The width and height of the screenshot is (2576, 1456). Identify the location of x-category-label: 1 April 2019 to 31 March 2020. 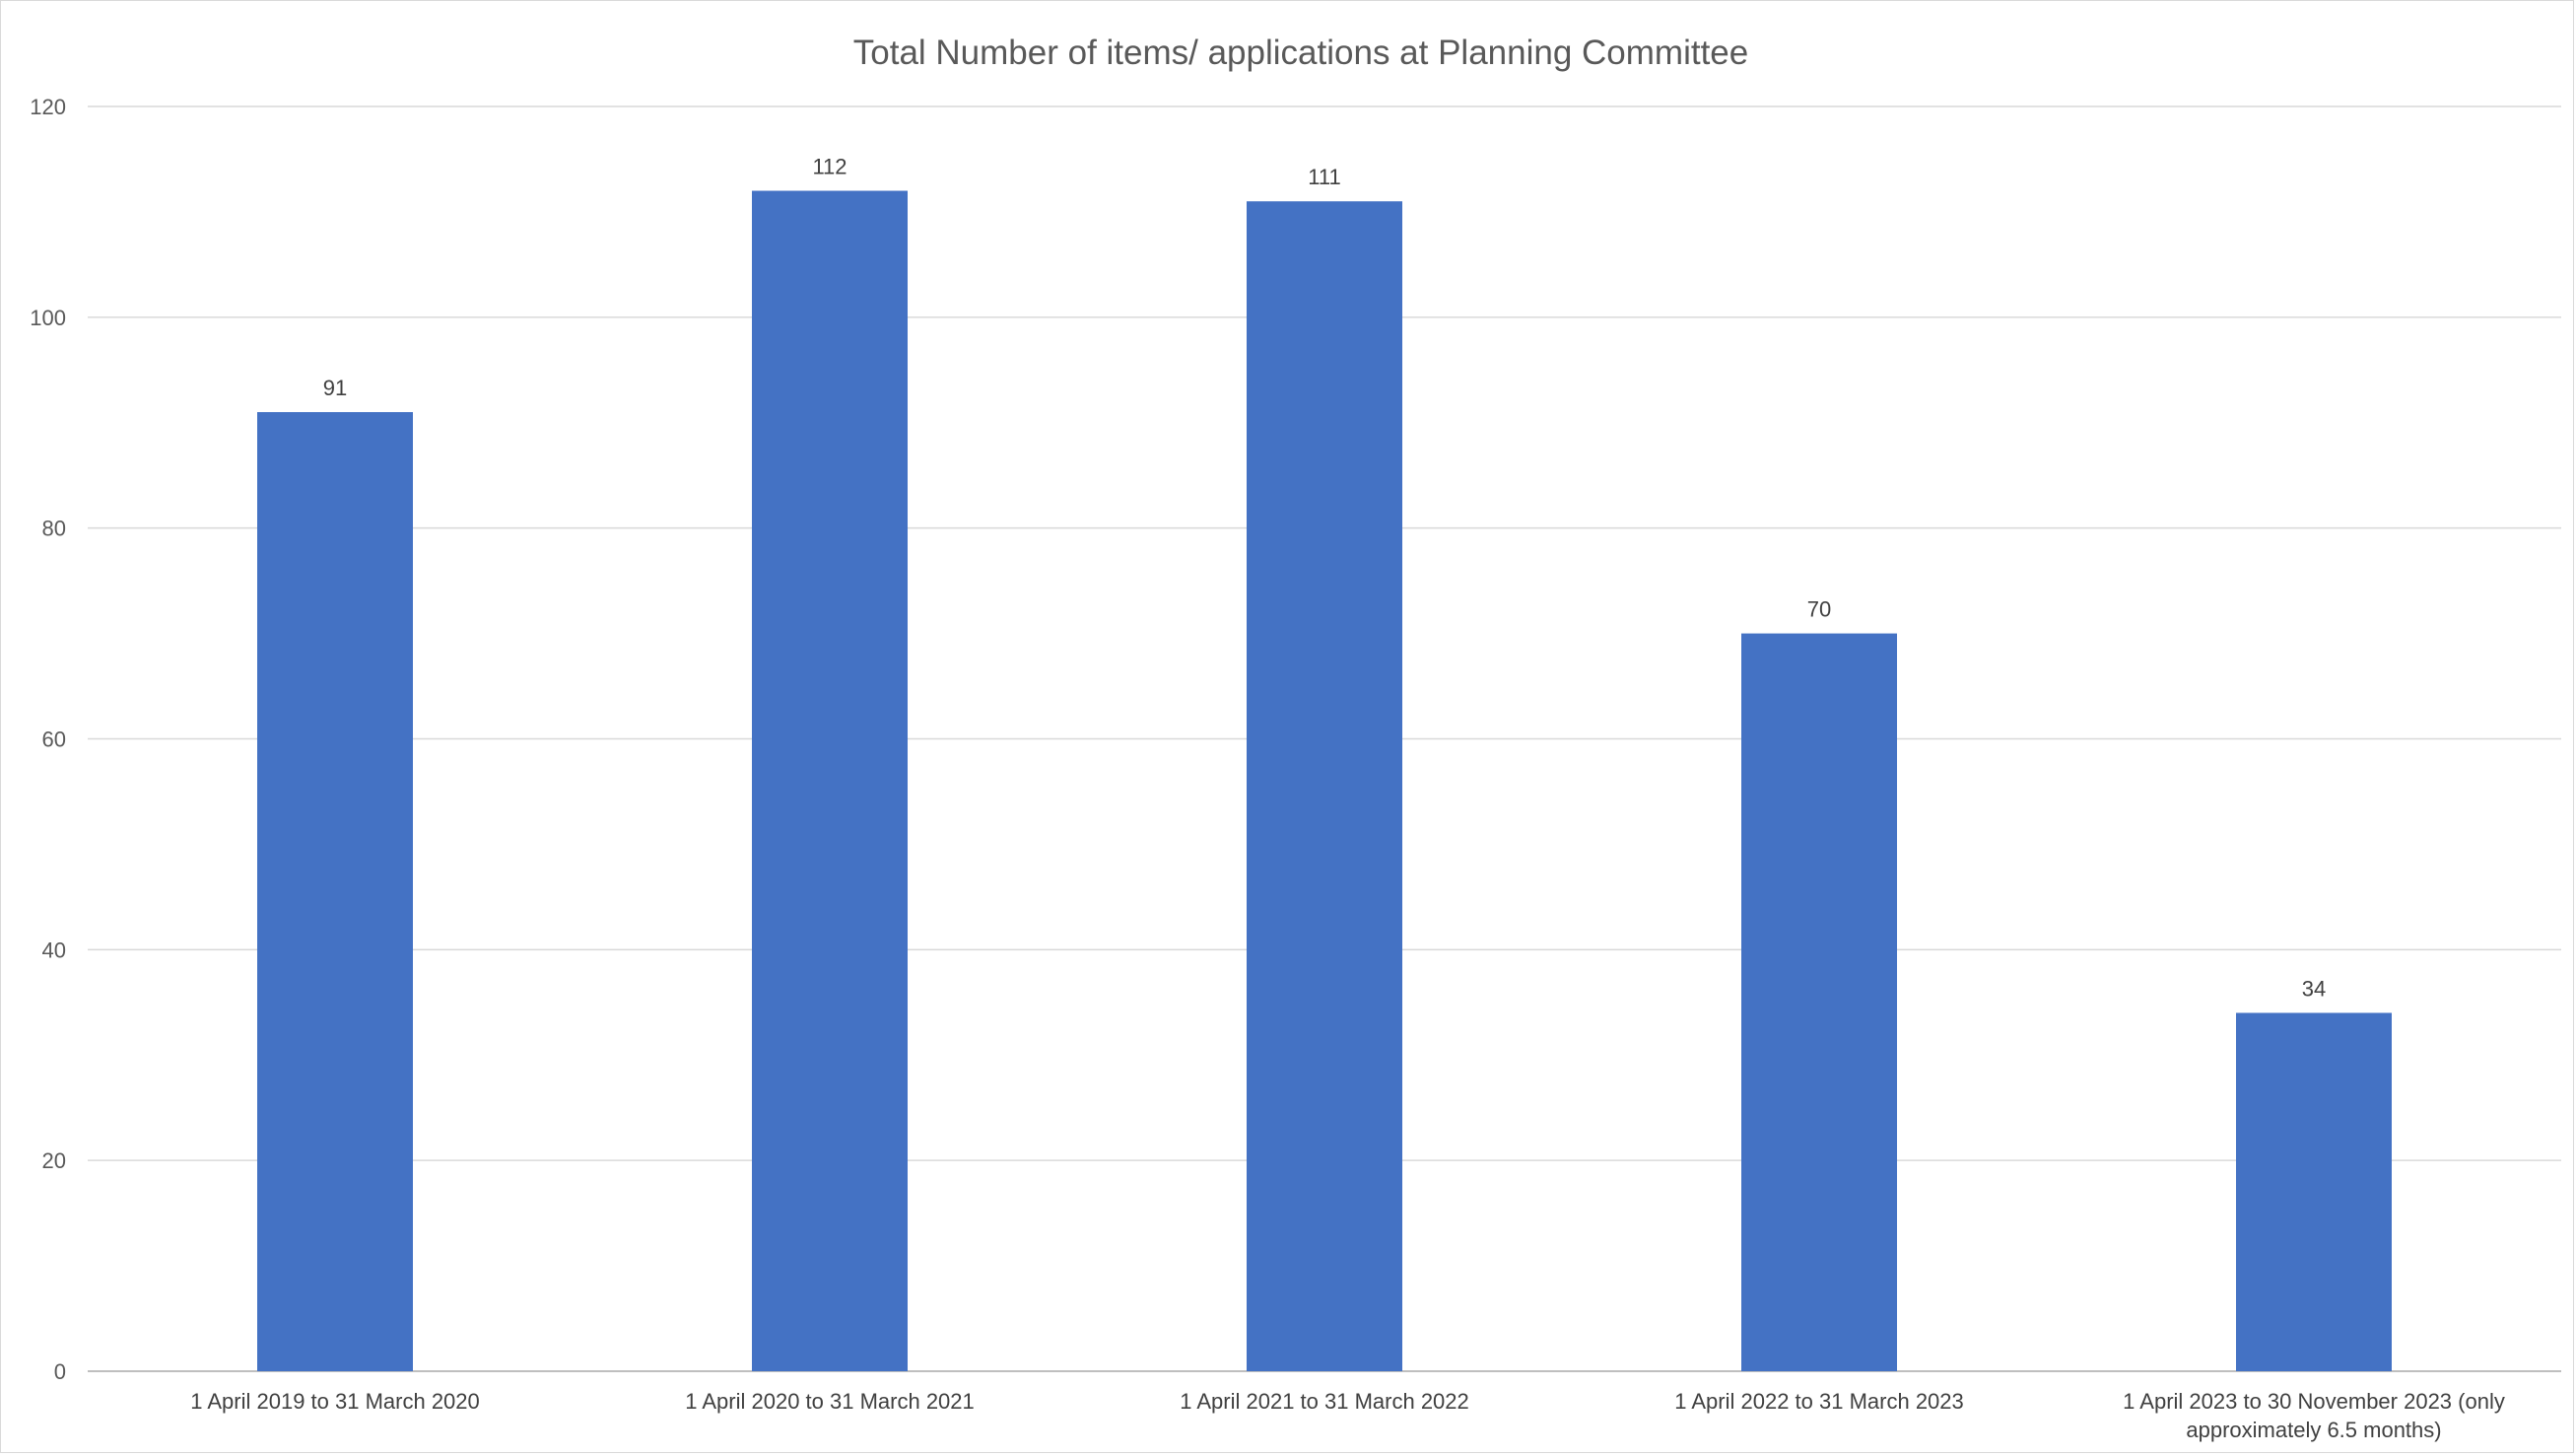
(335, 1401).